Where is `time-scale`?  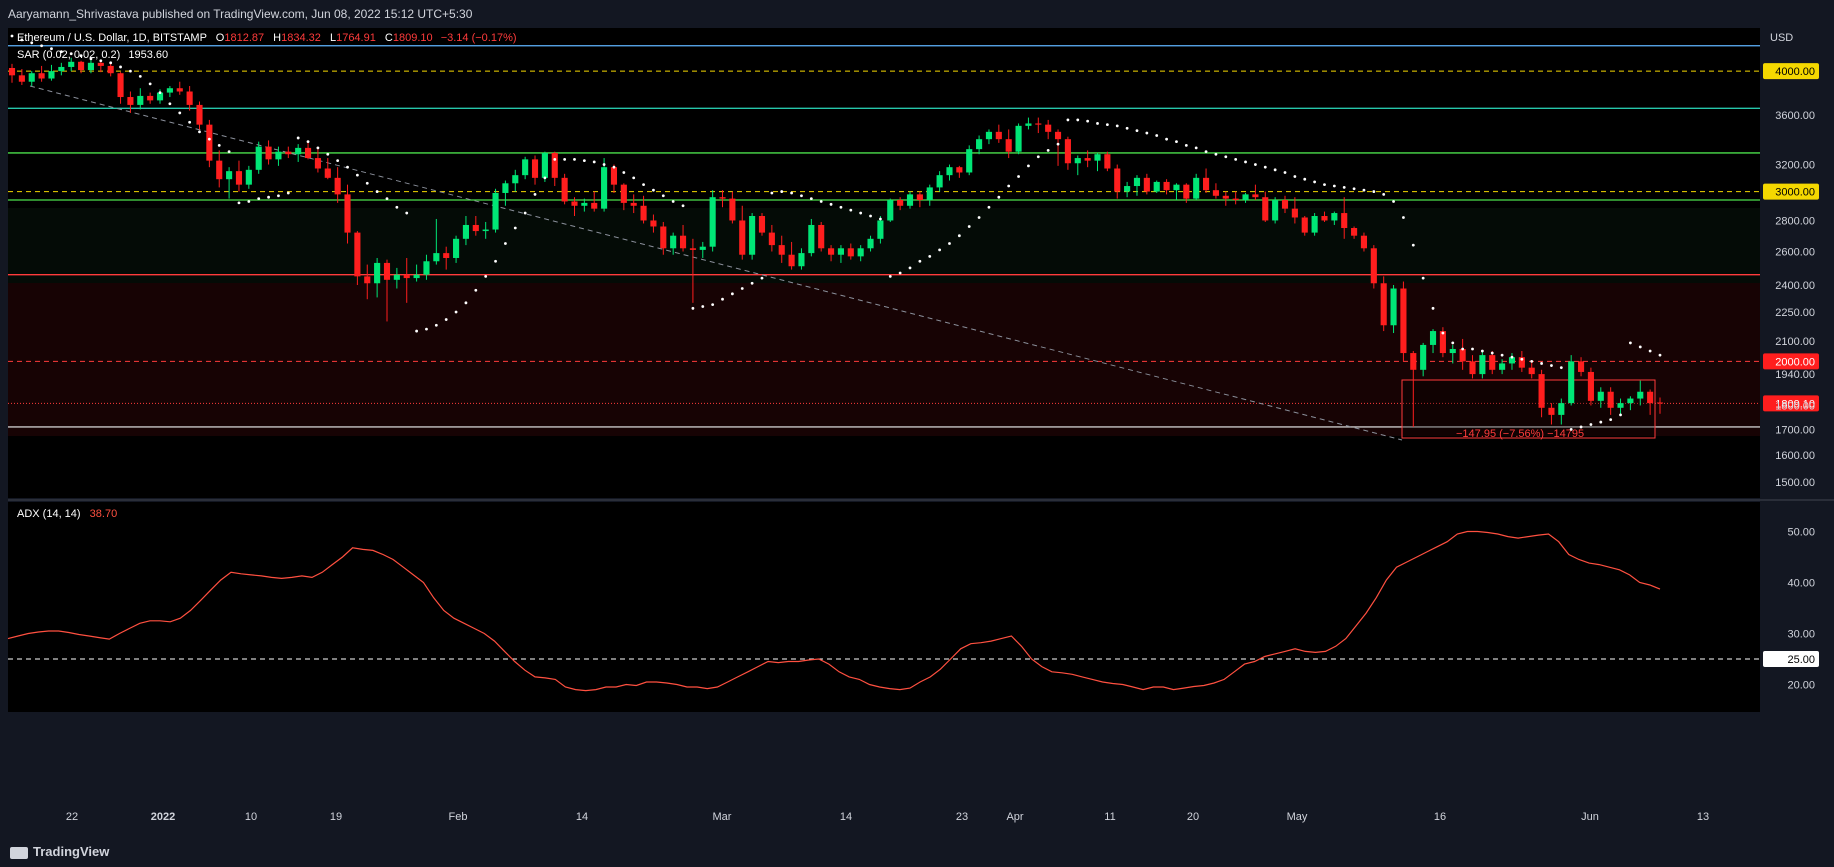
time-scale is located at coordinates (921, 724).